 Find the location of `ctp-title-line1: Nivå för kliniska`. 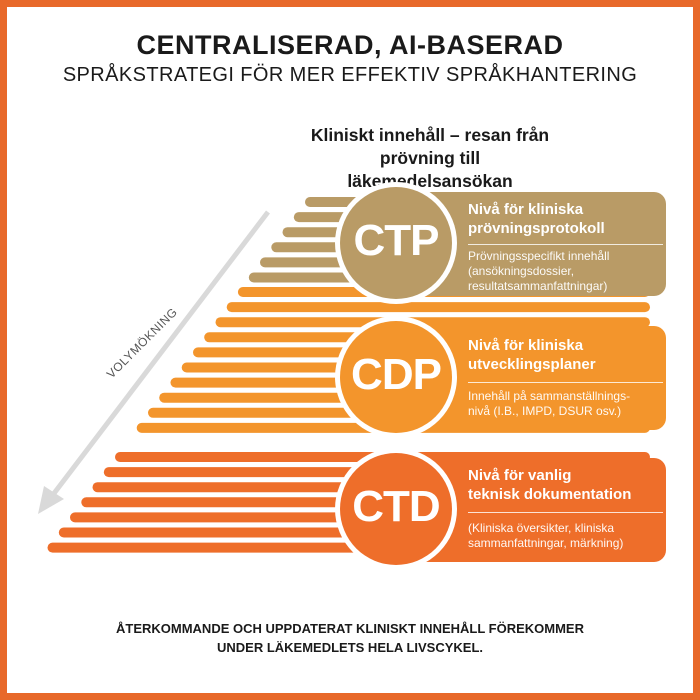

ctp-title-line1: Nivå för kliniska is located at coordinates (526, 209).